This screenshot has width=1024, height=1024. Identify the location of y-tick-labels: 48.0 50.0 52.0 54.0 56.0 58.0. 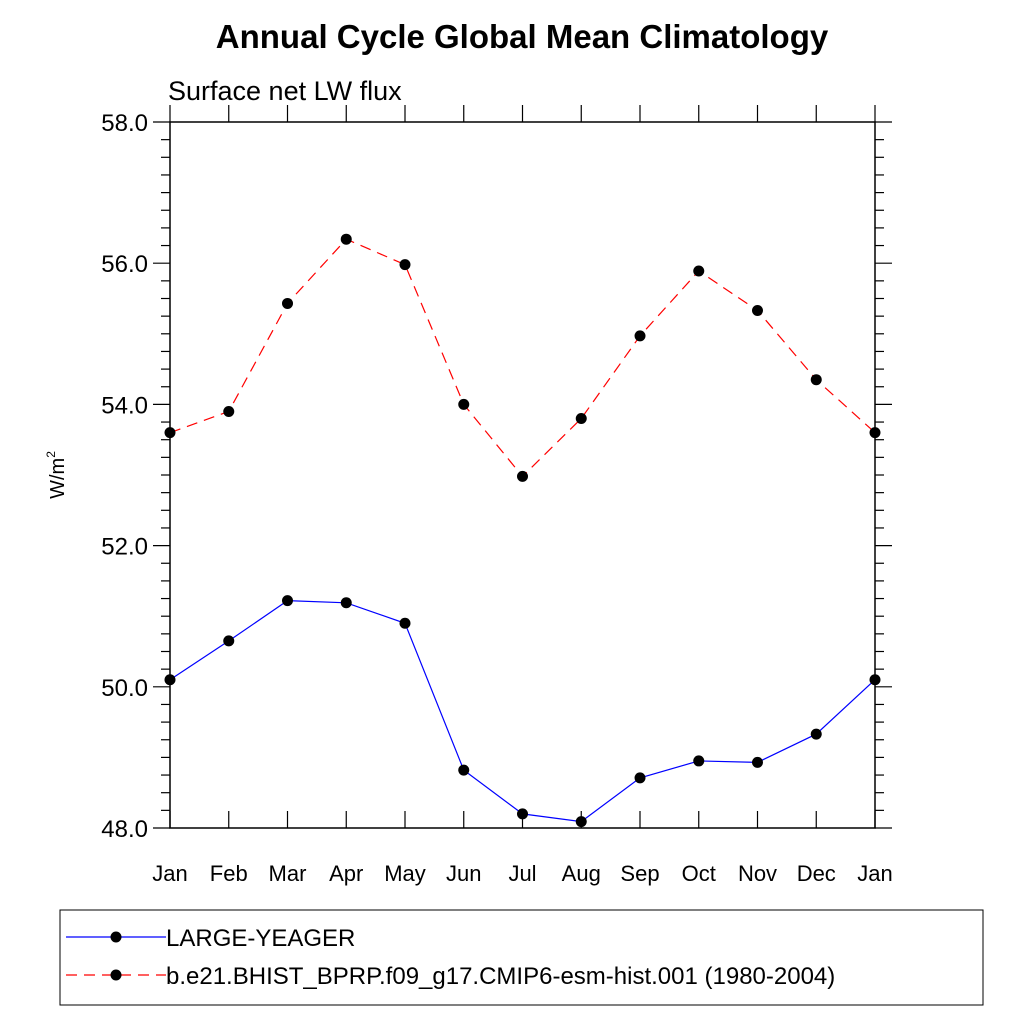
(124, 476).